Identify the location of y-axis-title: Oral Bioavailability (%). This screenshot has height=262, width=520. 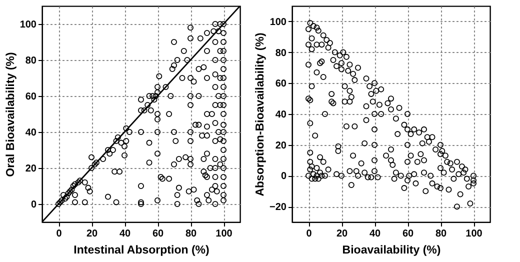
(10, 114).